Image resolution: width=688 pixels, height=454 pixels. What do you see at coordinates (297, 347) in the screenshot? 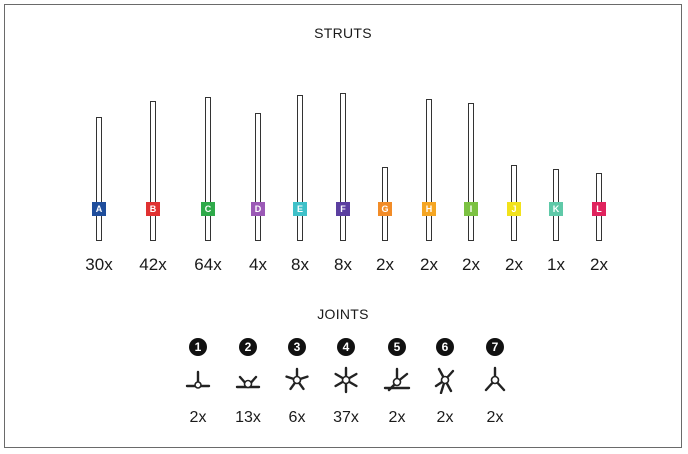
I see `joint-number-3: 3` at bounding box center [297, 347].